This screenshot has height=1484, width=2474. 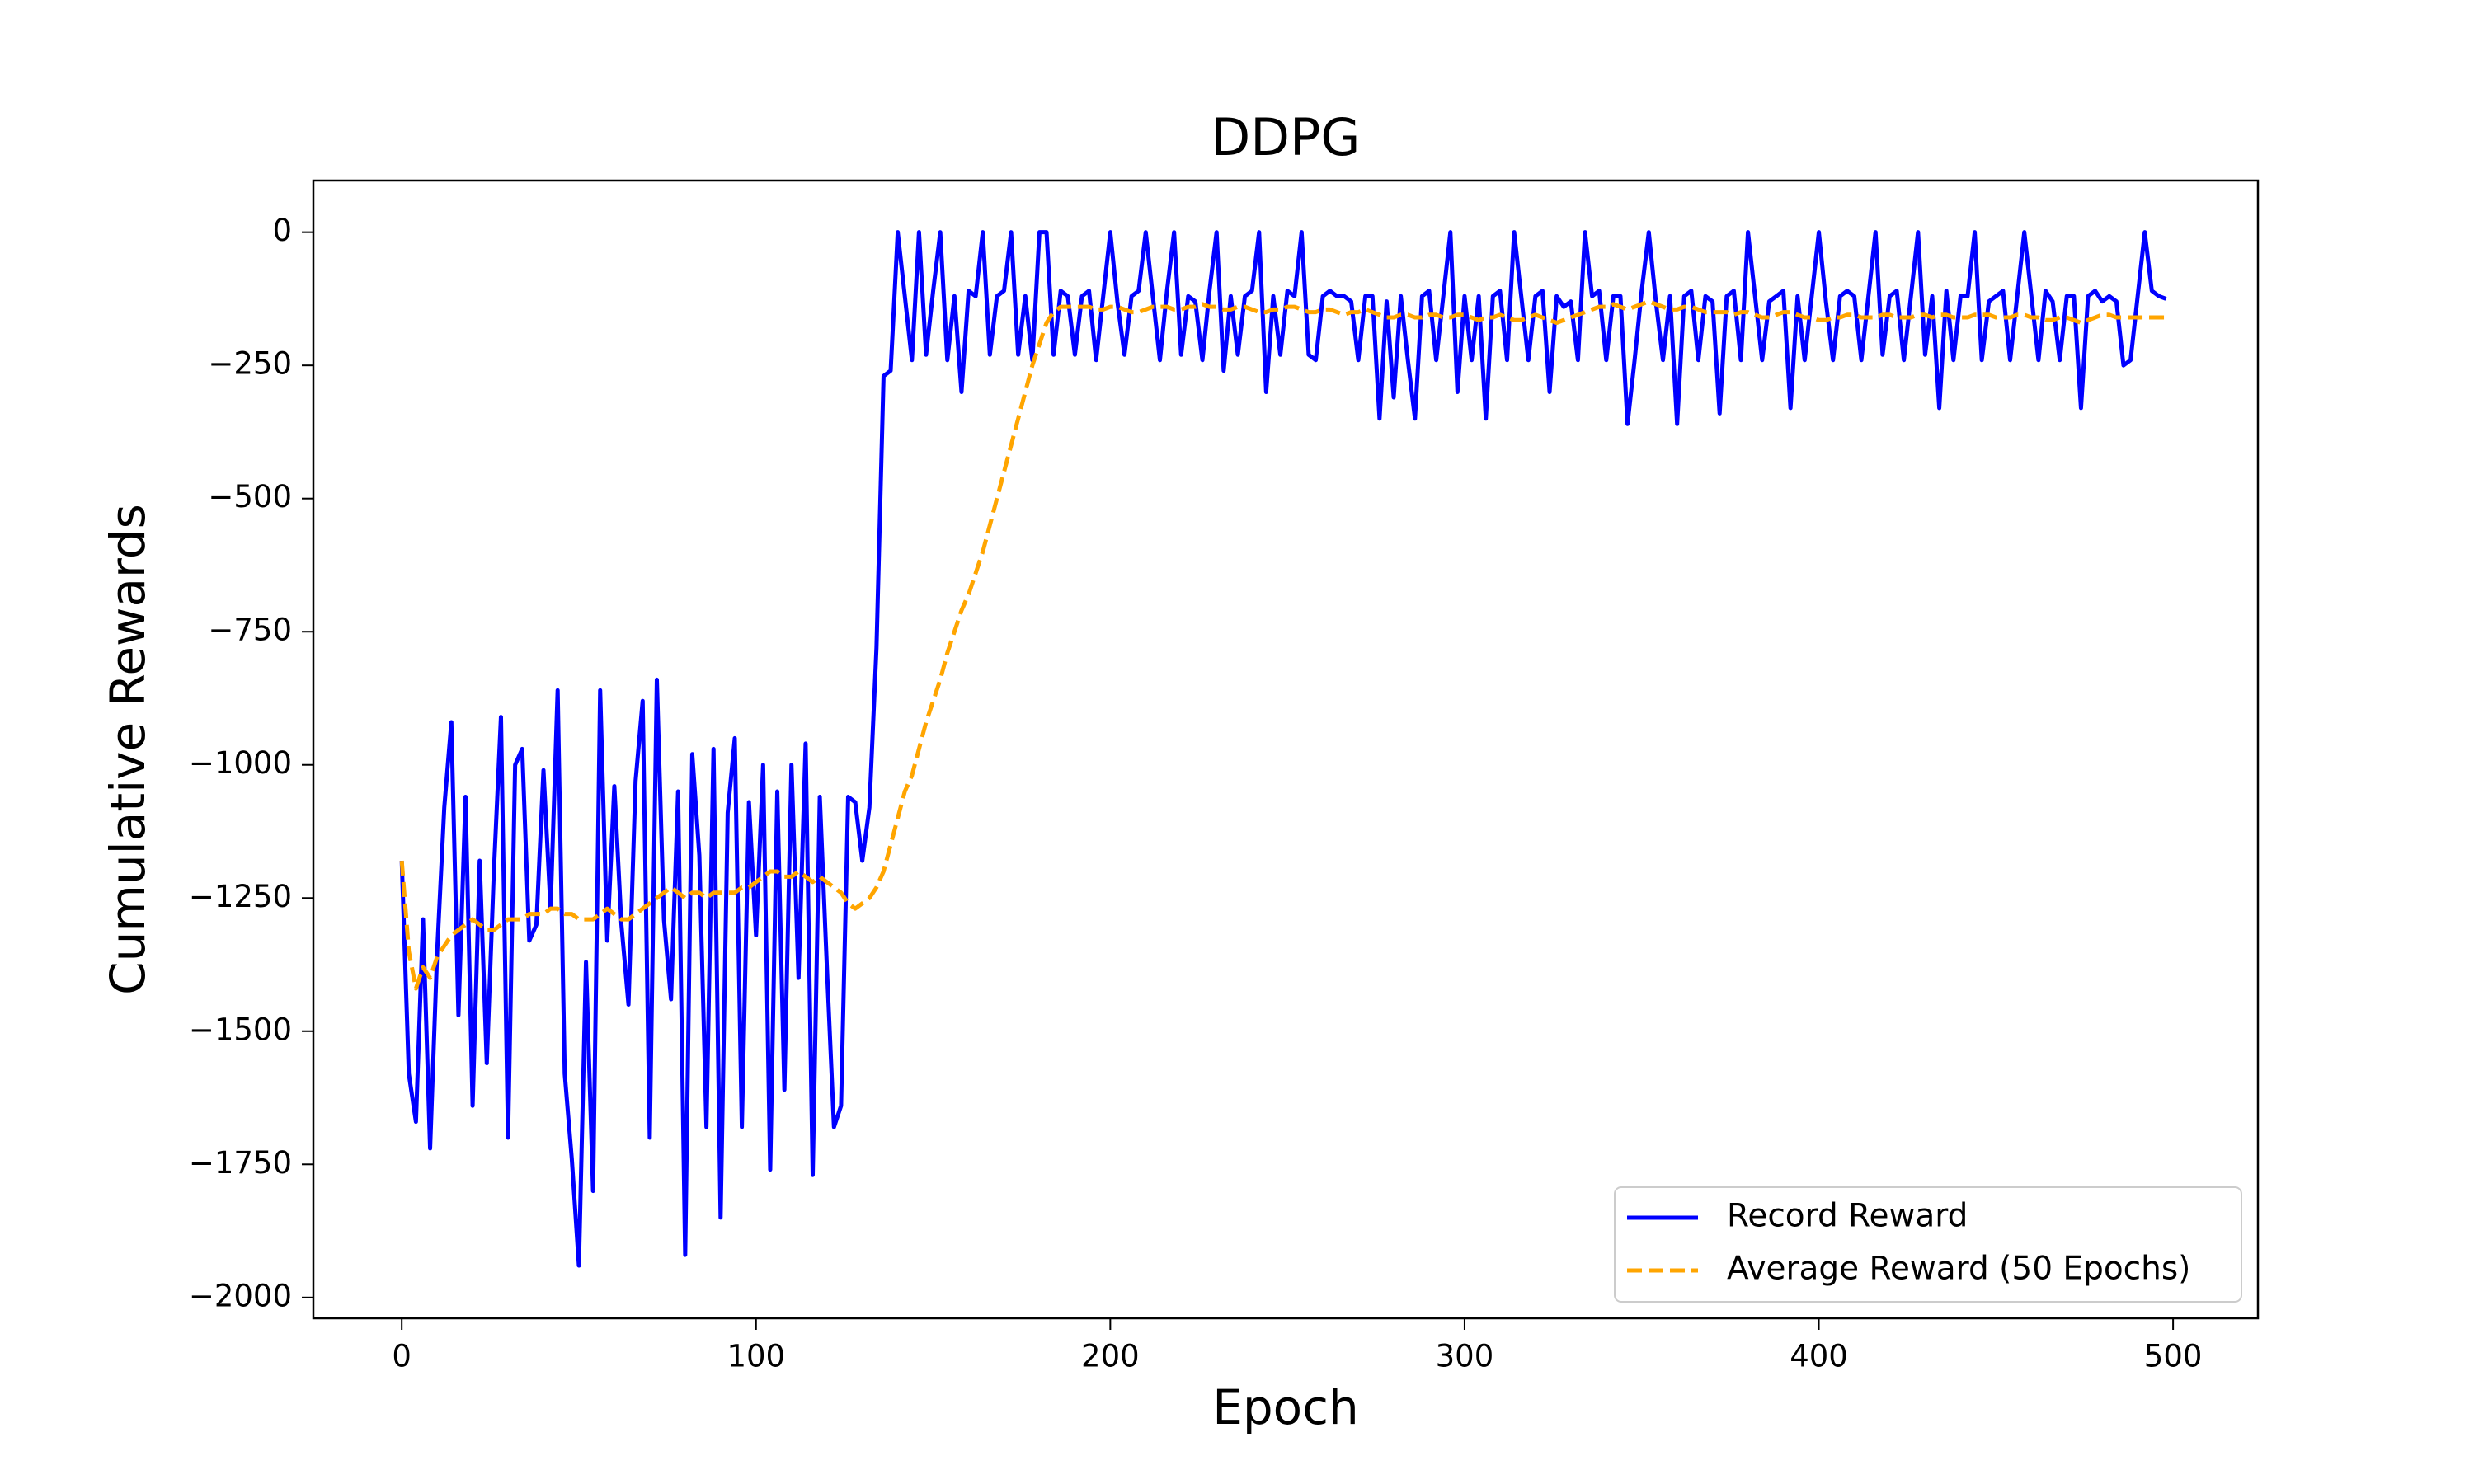 What do you see at coordinates (756, 1356) in the screenshot?
I see `x-tick-label: 100` at bounding box center [756, 1356].